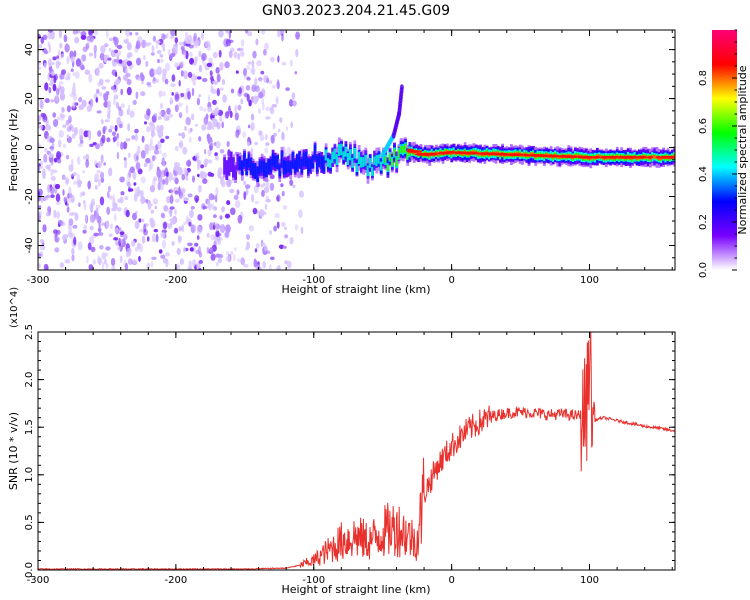  What do you see at coordinates (29, 475) in the screenshot?
I see `snr-y-tick-label: 1.0` at bounding box center [29, 475].